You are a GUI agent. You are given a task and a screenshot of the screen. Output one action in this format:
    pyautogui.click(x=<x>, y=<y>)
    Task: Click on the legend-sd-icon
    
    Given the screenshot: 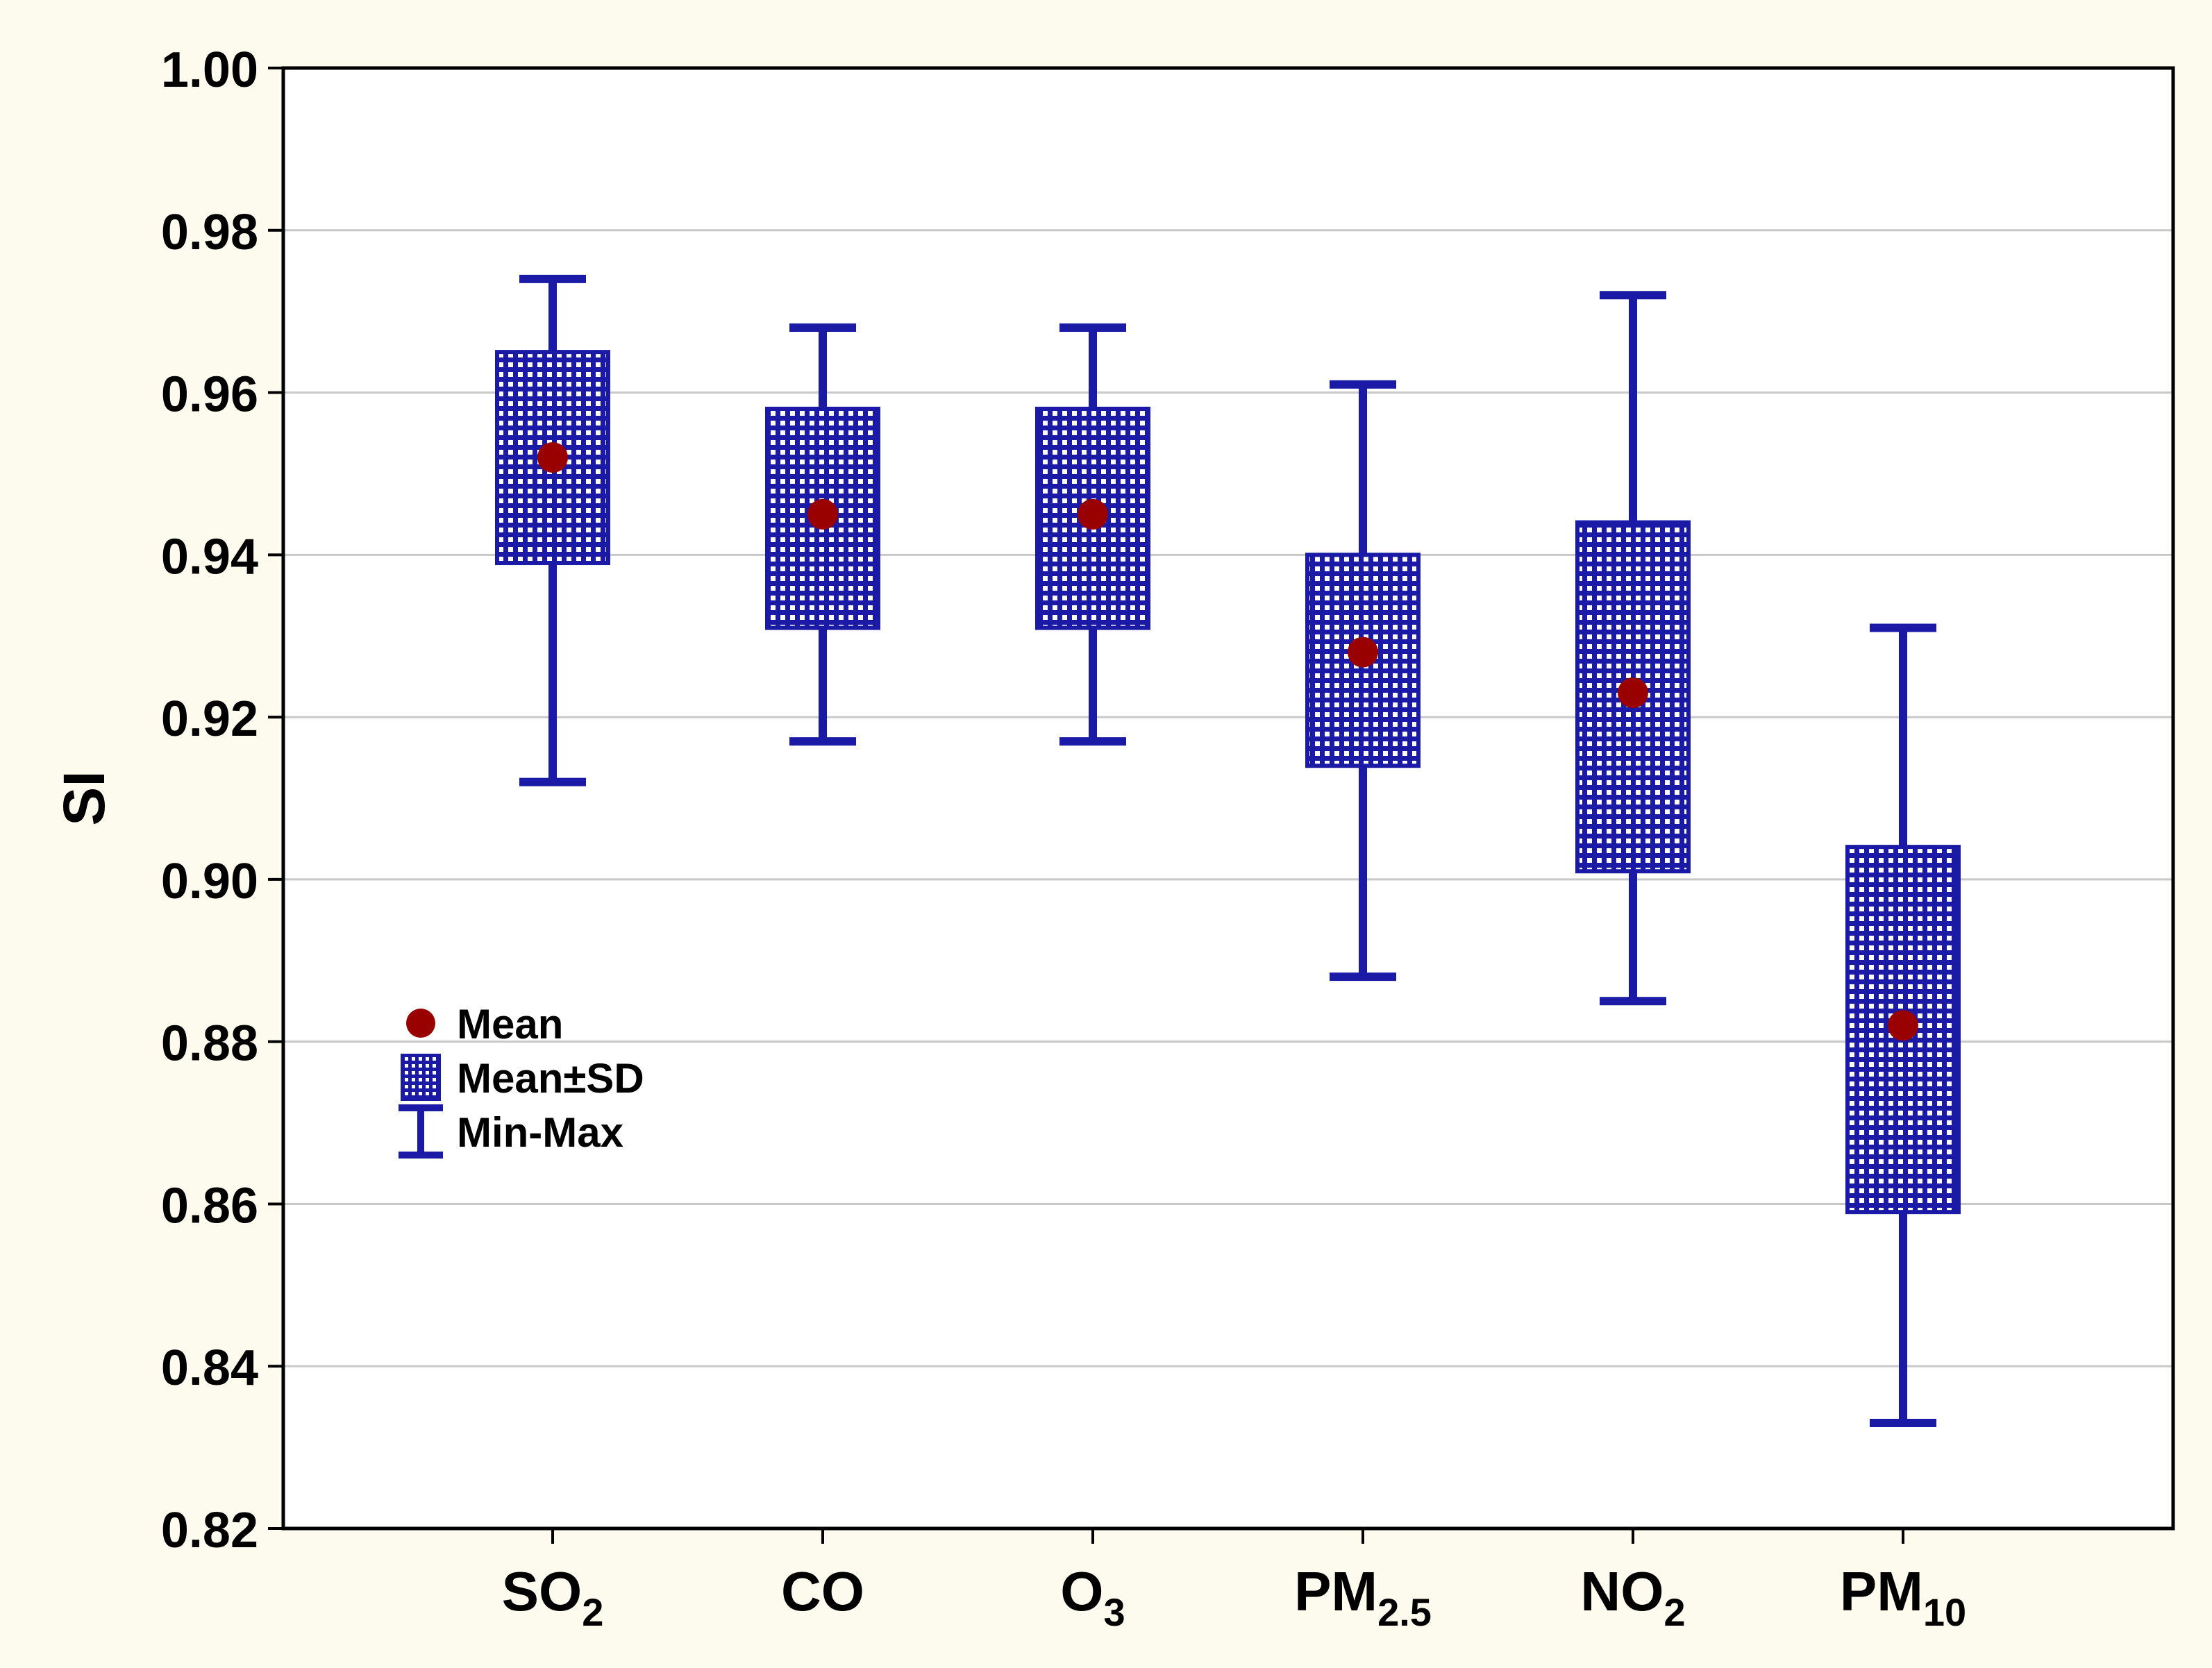 What is the action you would take?
    pyautogui.click(x=421, y=1077)
    